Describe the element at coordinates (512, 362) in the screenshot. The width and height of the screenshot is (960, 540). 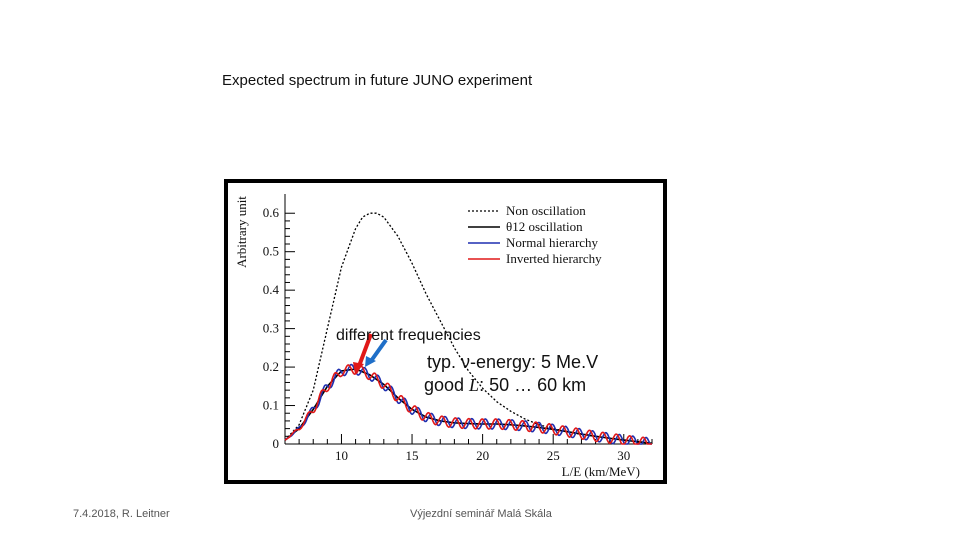
I see `annotation-energy: typ. ν-energy: 5 Me.V` at that location.